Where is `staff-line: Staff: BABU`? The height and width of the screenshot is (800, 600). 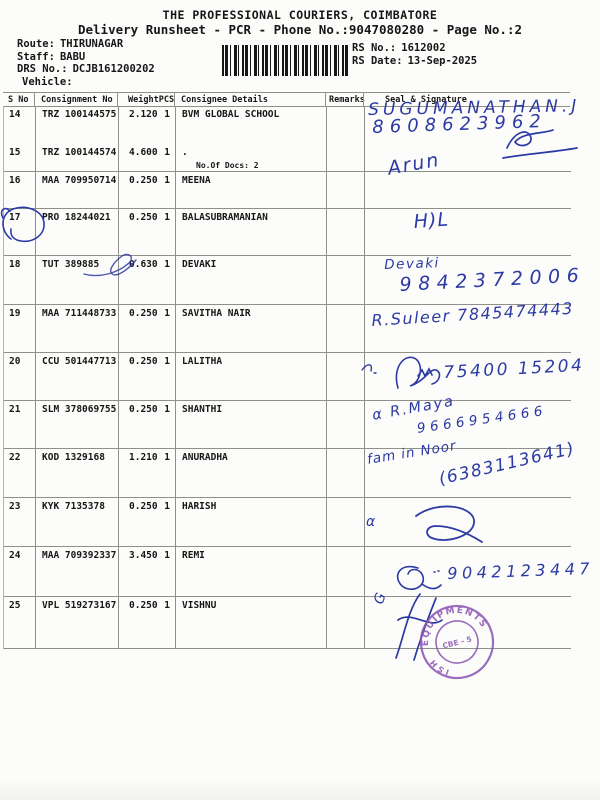
staff-line: Staff: BABU is located at coordinates (86, 57).